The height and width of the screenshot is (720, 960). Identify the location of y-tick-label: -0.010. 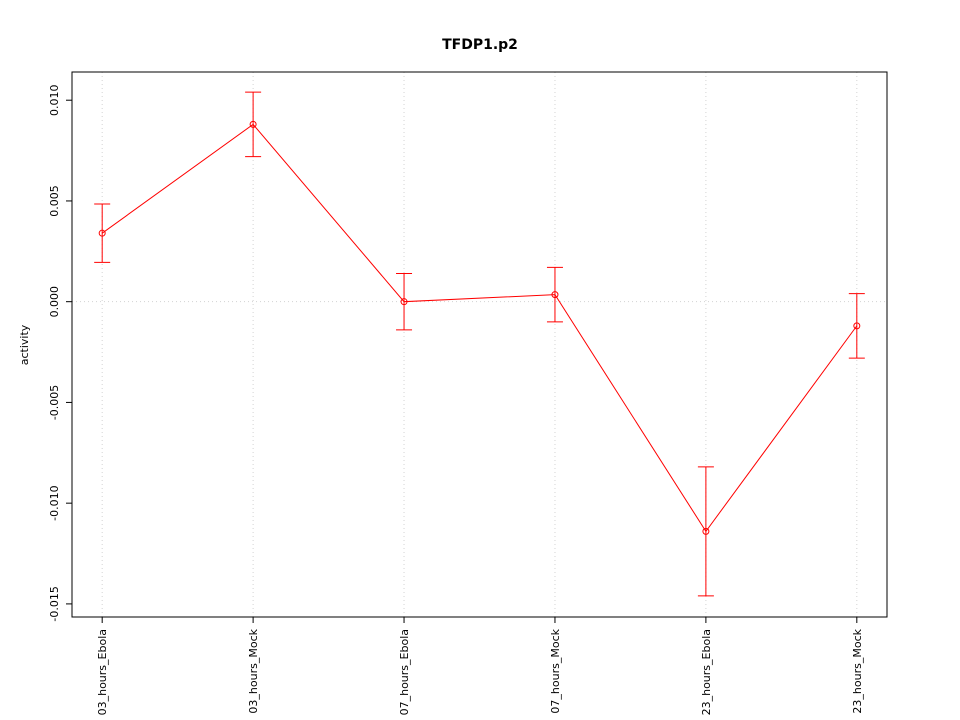
(54, 502).